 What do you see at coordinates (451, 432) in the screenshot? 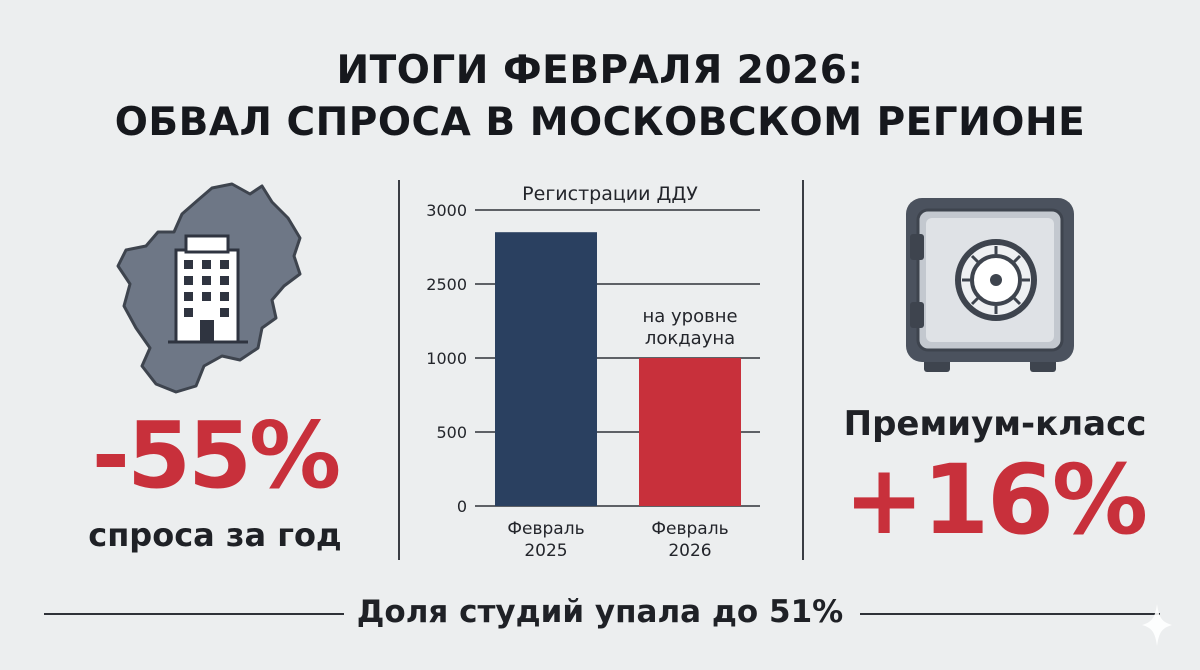
I see `y-tick-label: 500` at bounding box center [451, 432].